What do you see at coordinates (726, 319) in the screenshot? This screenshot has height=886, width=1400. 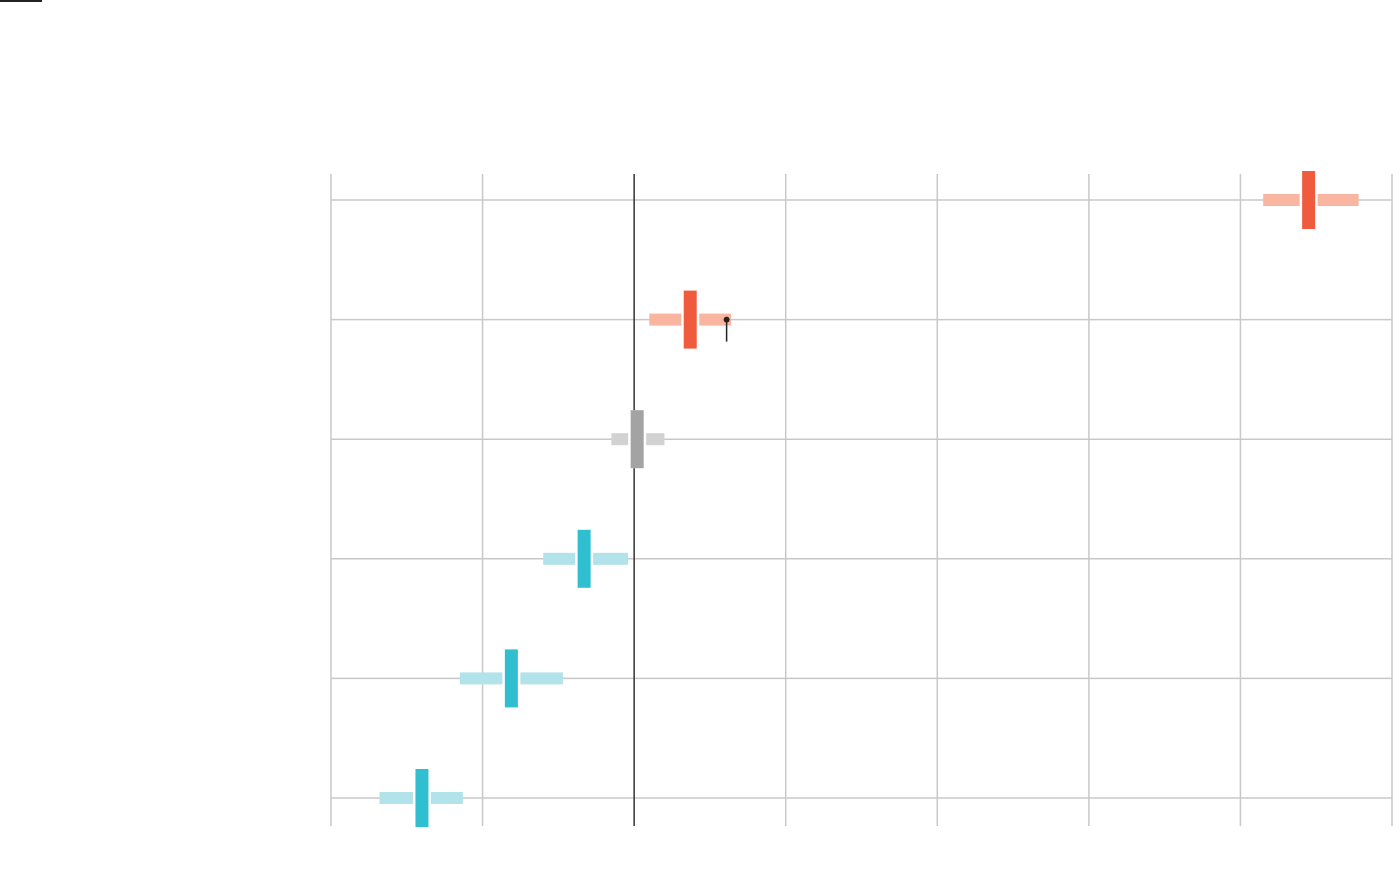 I see `annotation-dot` at bounding box center [726, 319].